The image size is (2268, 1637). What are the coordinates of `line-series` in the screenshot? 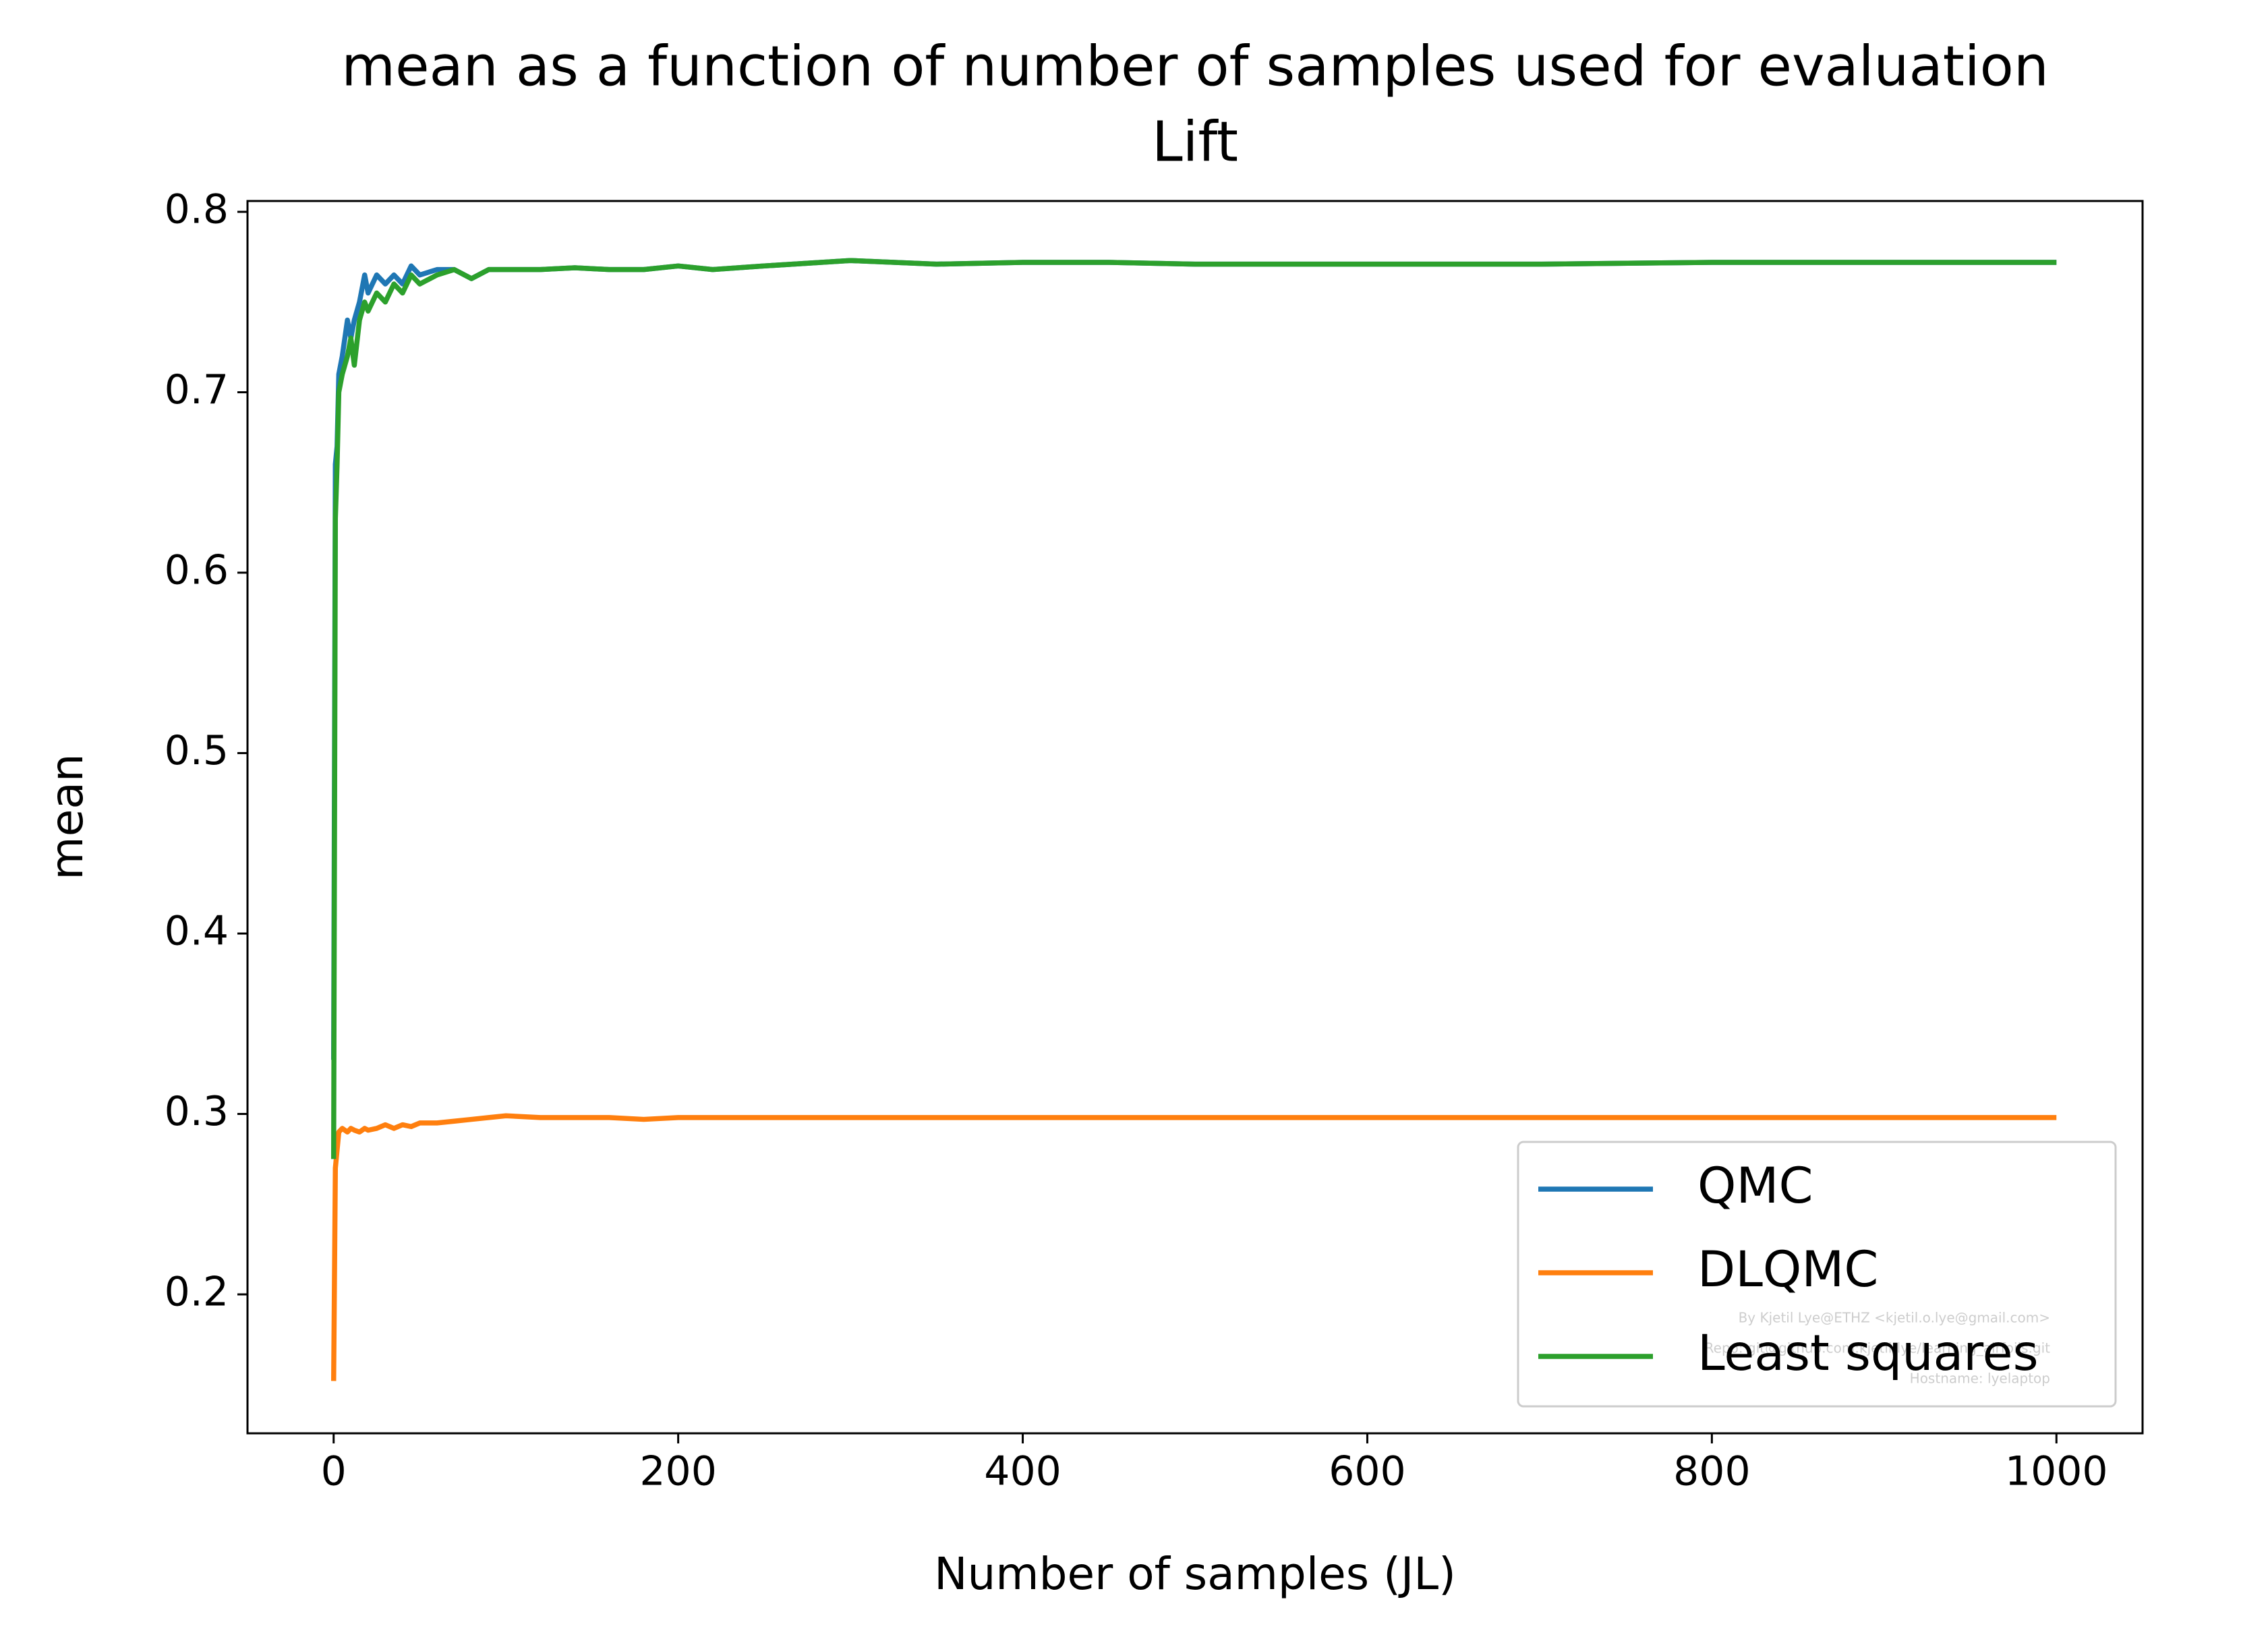 It's located at (1193, 1247).